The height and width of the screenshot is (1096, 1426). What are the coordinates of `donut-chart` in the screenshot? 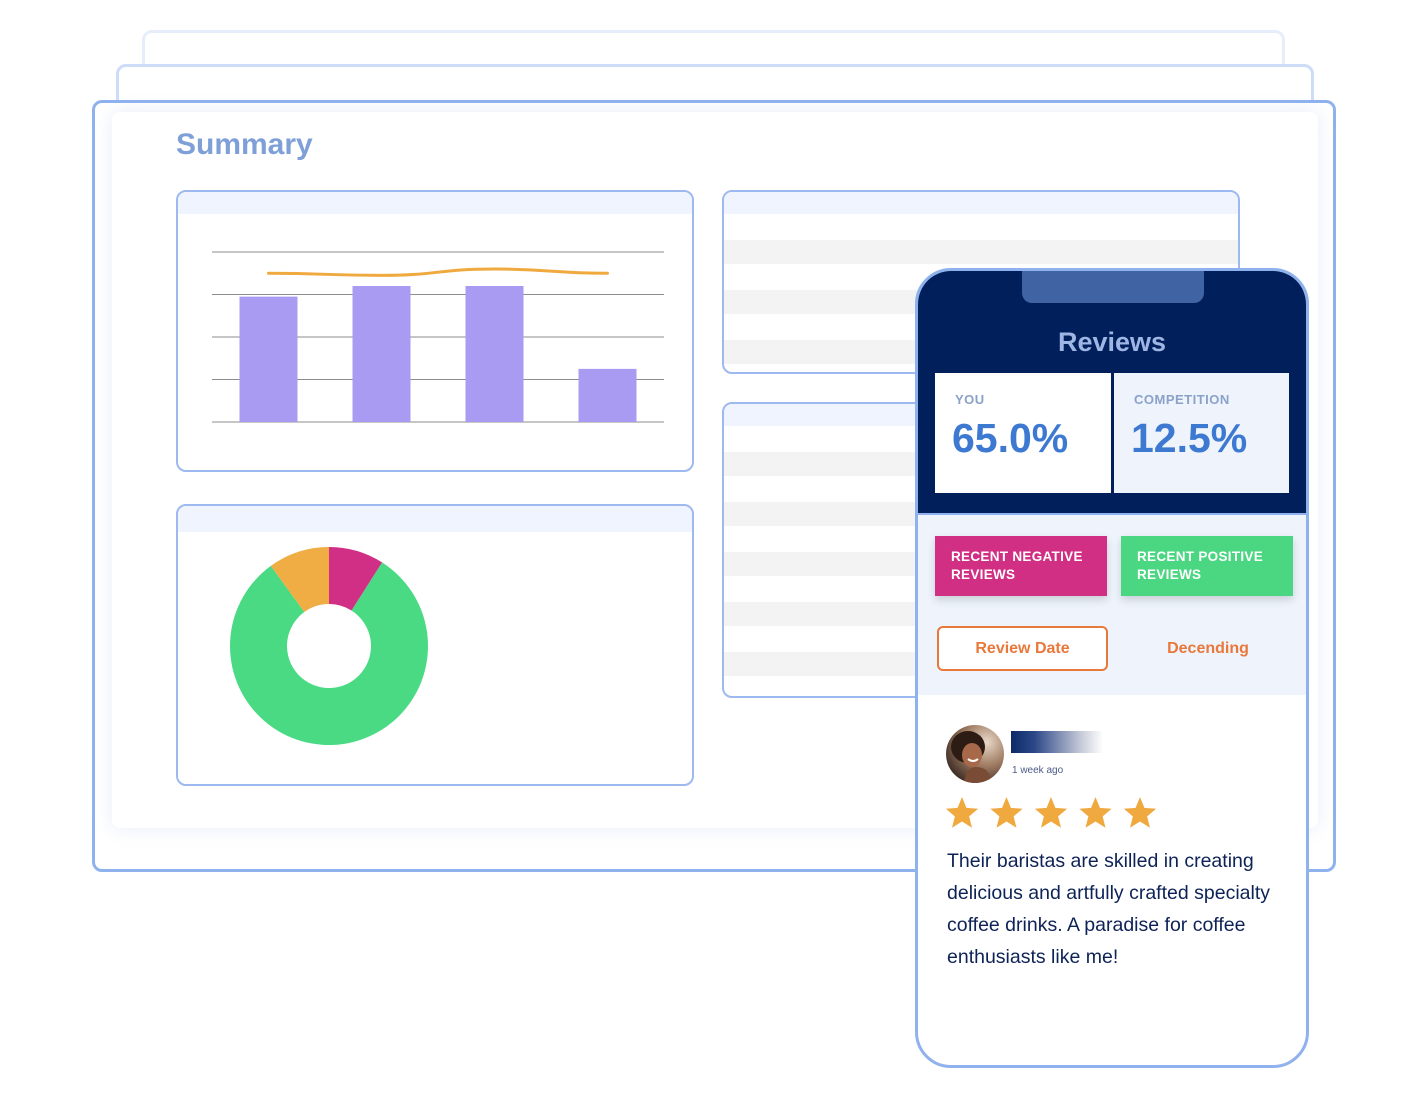 It's located at (328, 646).